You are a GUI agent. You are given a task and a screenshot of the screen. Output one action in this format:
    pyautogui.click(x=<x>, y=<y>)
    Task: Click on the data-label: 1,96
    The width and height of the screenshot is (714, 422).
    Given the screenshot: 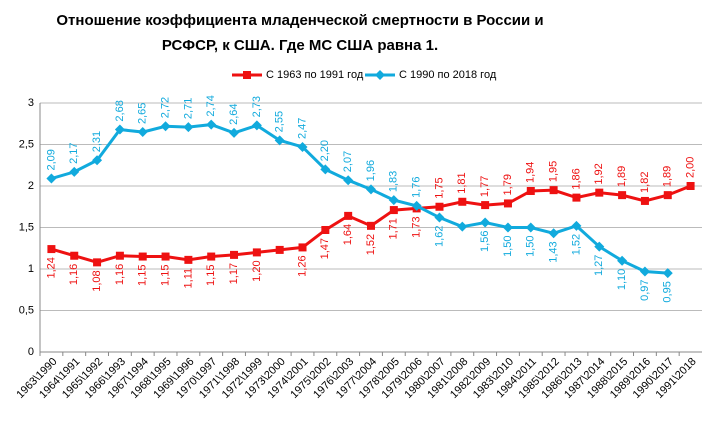 What is the action you would take?
    pyautogui.click(x=371, y=170)
    